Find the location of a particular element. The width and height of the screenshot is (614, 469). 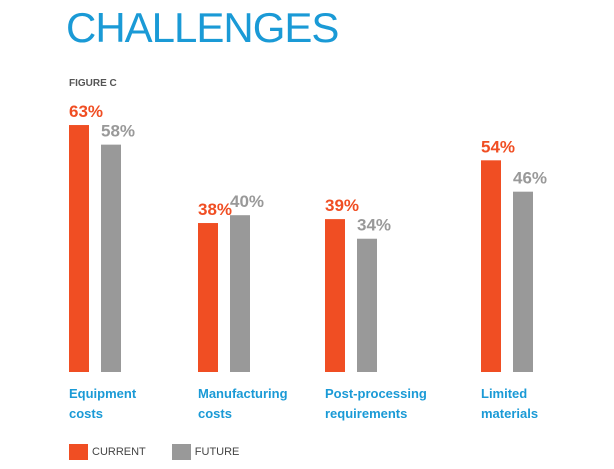

category-label: Equipment costs is located at coordinates (103, 403).